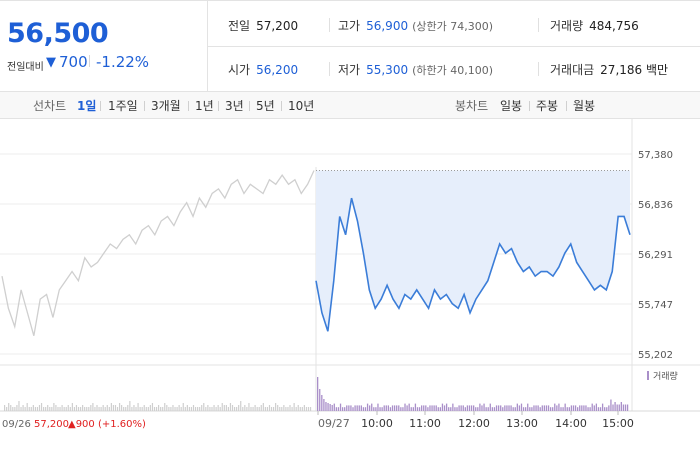  Describe the element at coordinates (234, 106) in the screenshot. I see `period-3y: 3년` at that location.